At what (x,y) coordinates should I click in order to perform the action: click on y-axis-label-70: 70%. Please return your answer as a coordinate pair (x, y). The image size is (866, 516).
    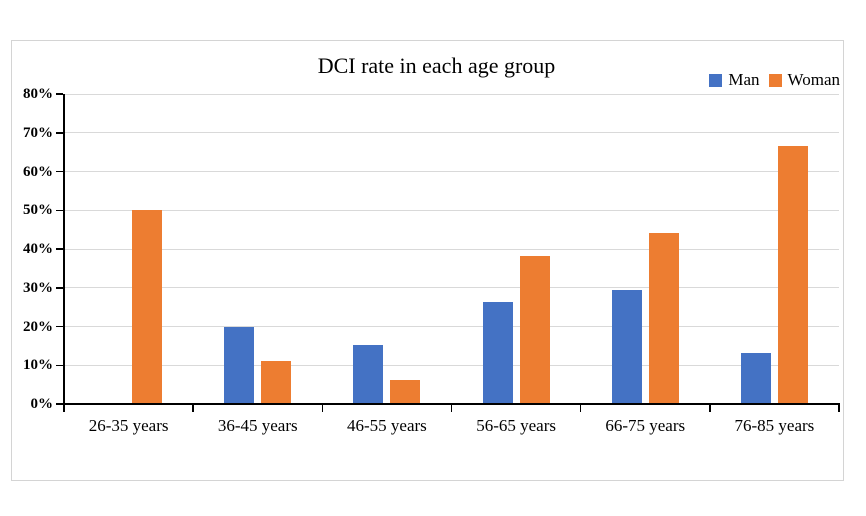
    Looking at the image, I should click on (38, 132).